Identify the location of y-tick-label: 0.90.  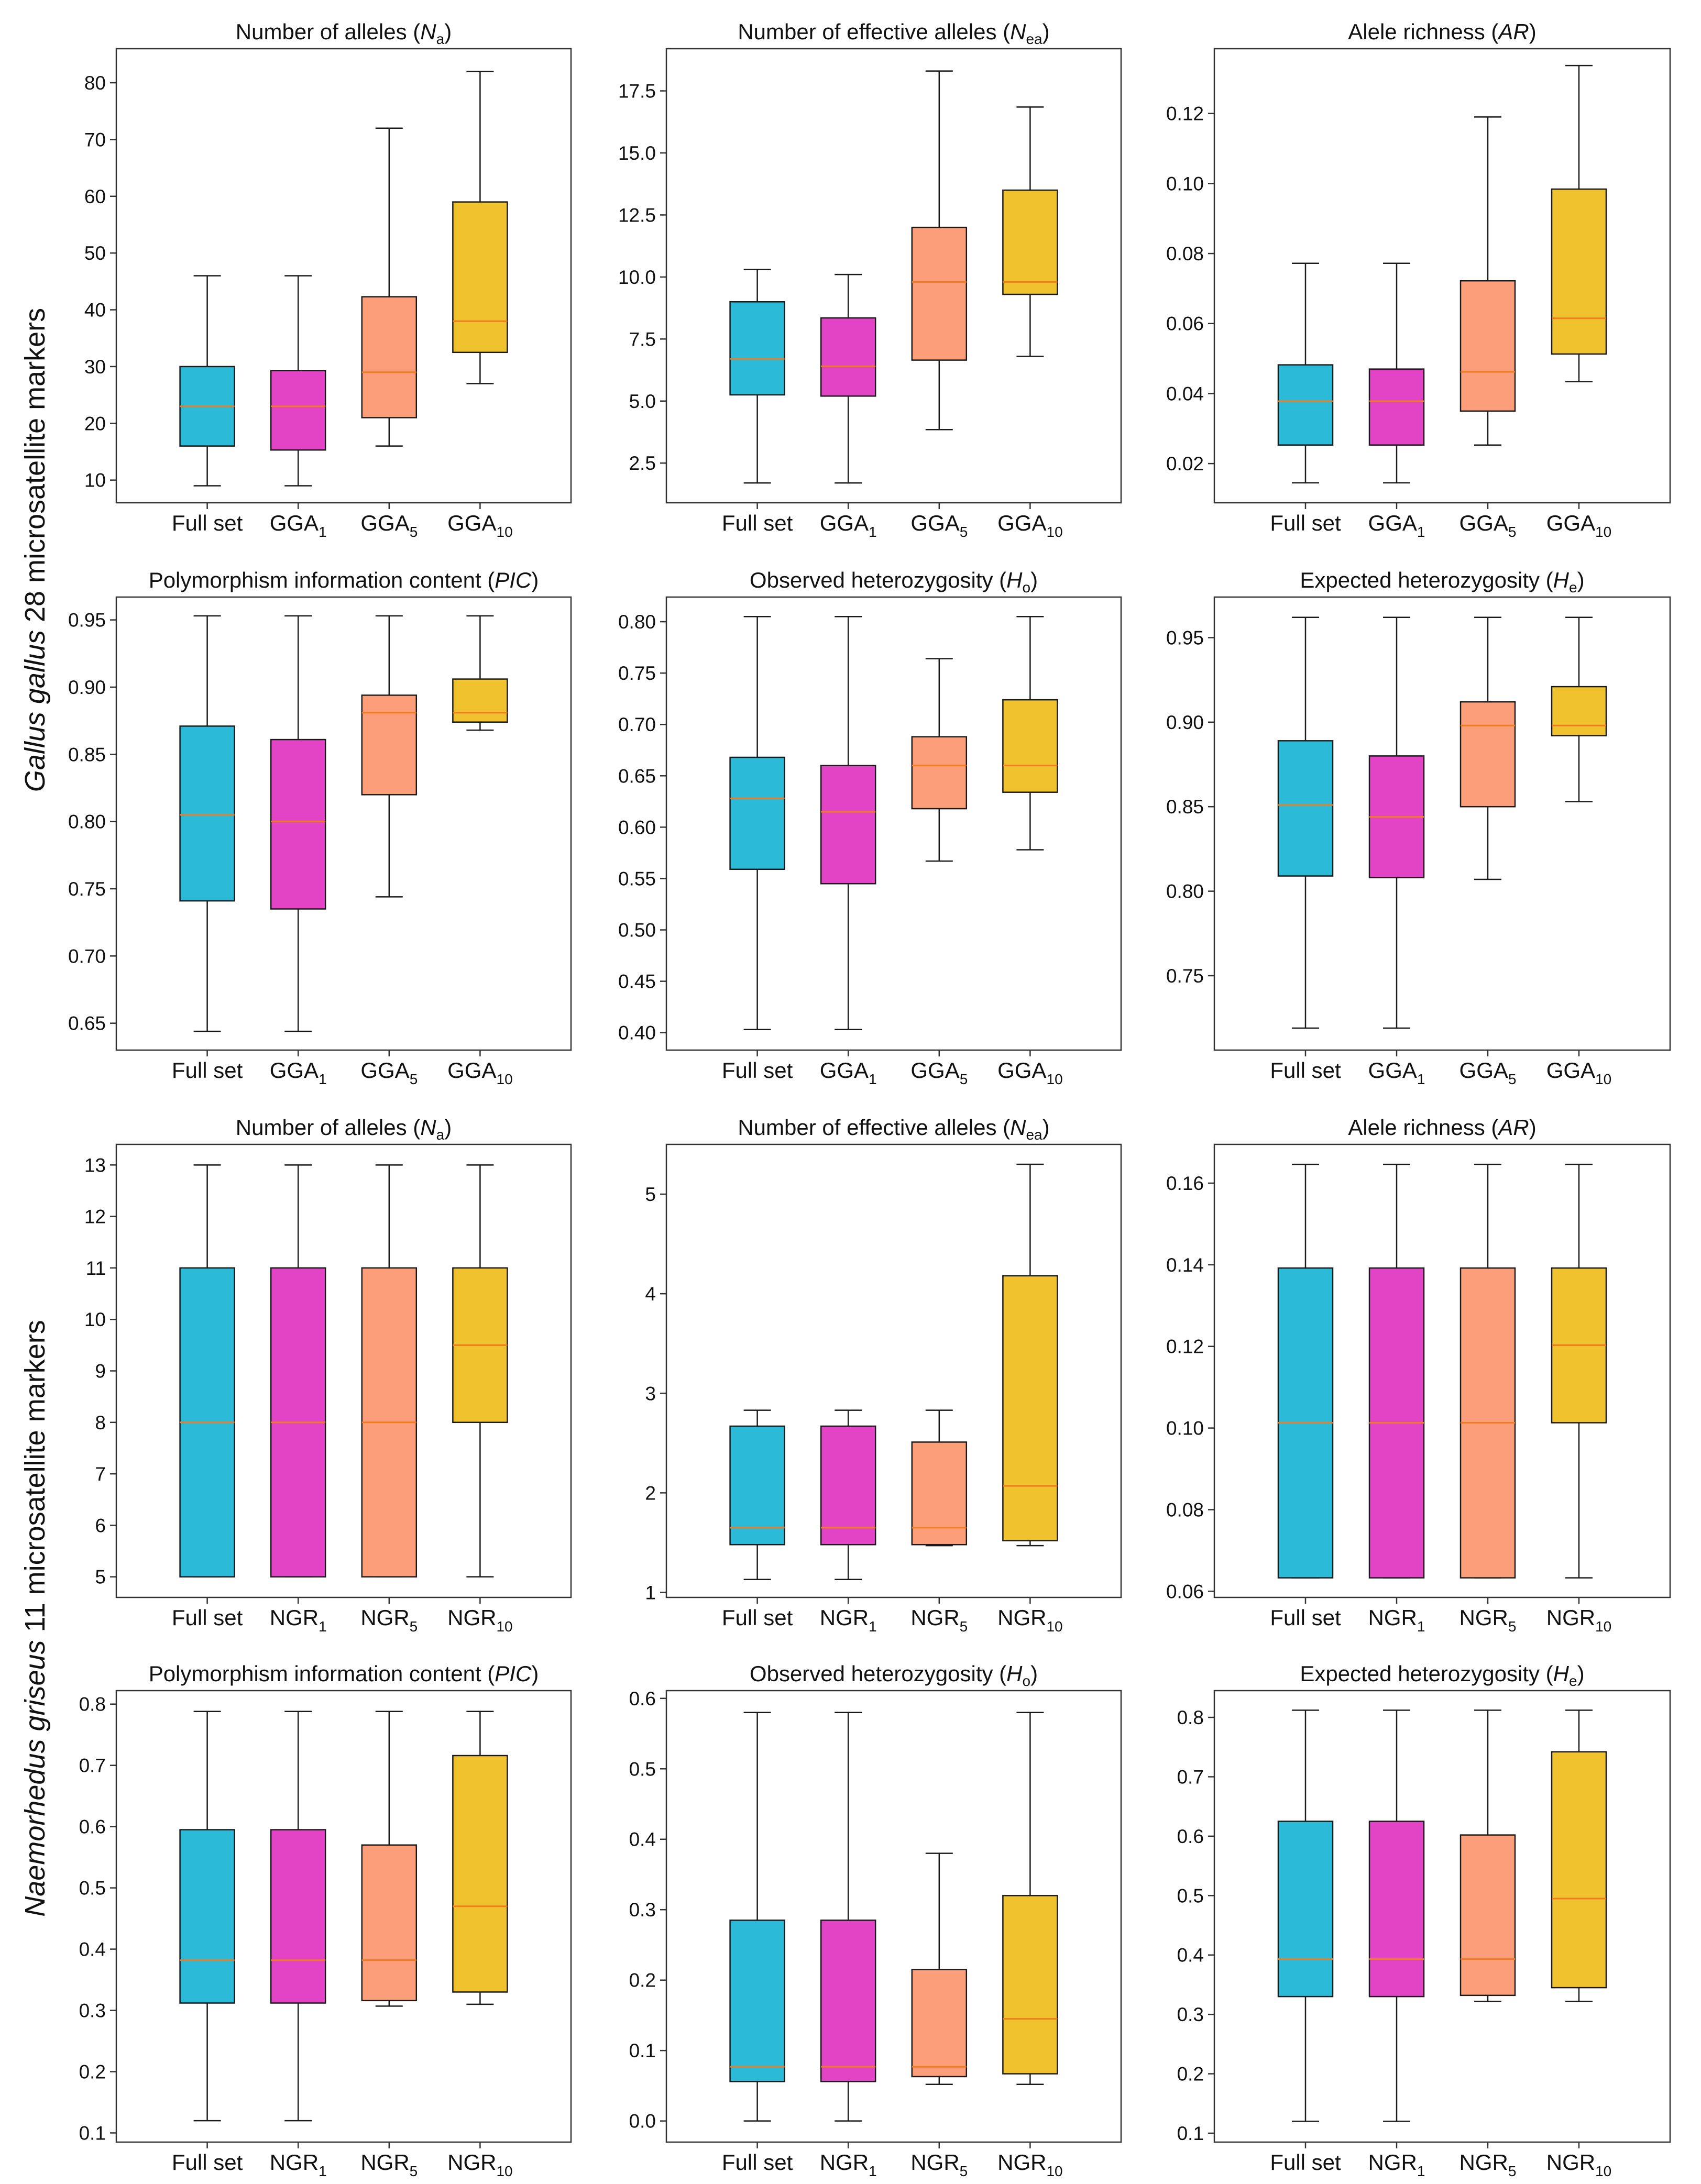
(87, 688).